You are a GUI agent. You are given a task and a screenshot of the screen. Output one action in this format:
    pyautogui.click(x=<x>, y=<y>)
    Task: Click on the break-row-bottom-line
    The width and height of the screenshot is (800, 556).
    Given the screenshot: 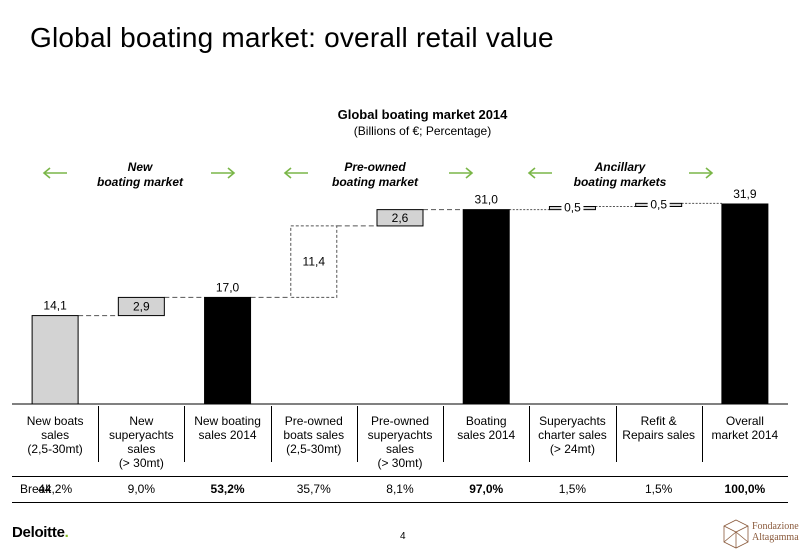 What is the action you would take?
    pyautogui.click(x=400, y=502)
    